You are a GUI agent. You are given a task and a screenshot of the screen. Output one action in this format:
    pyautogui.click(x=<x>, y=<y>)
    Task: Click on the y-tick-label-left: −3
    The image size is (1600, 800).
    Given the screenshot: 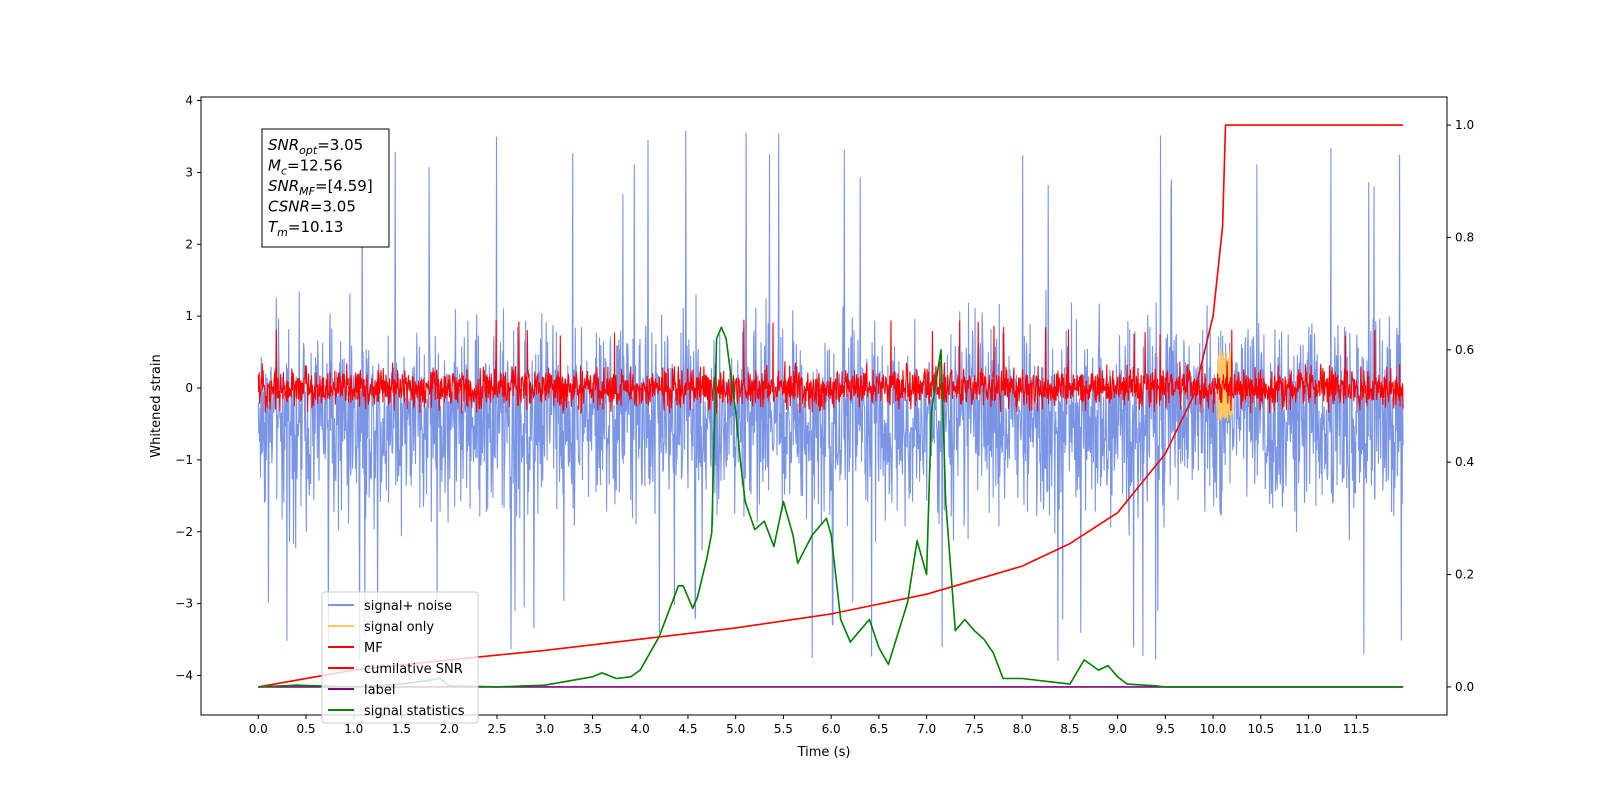 What is the action you would take?
    pyautogui.click(x=184, y=604)
    